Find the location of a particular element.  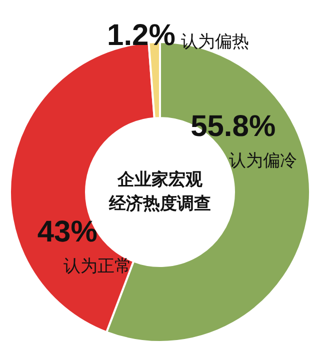

slice-label: 认为正常 is located at coordinates (97, 266).